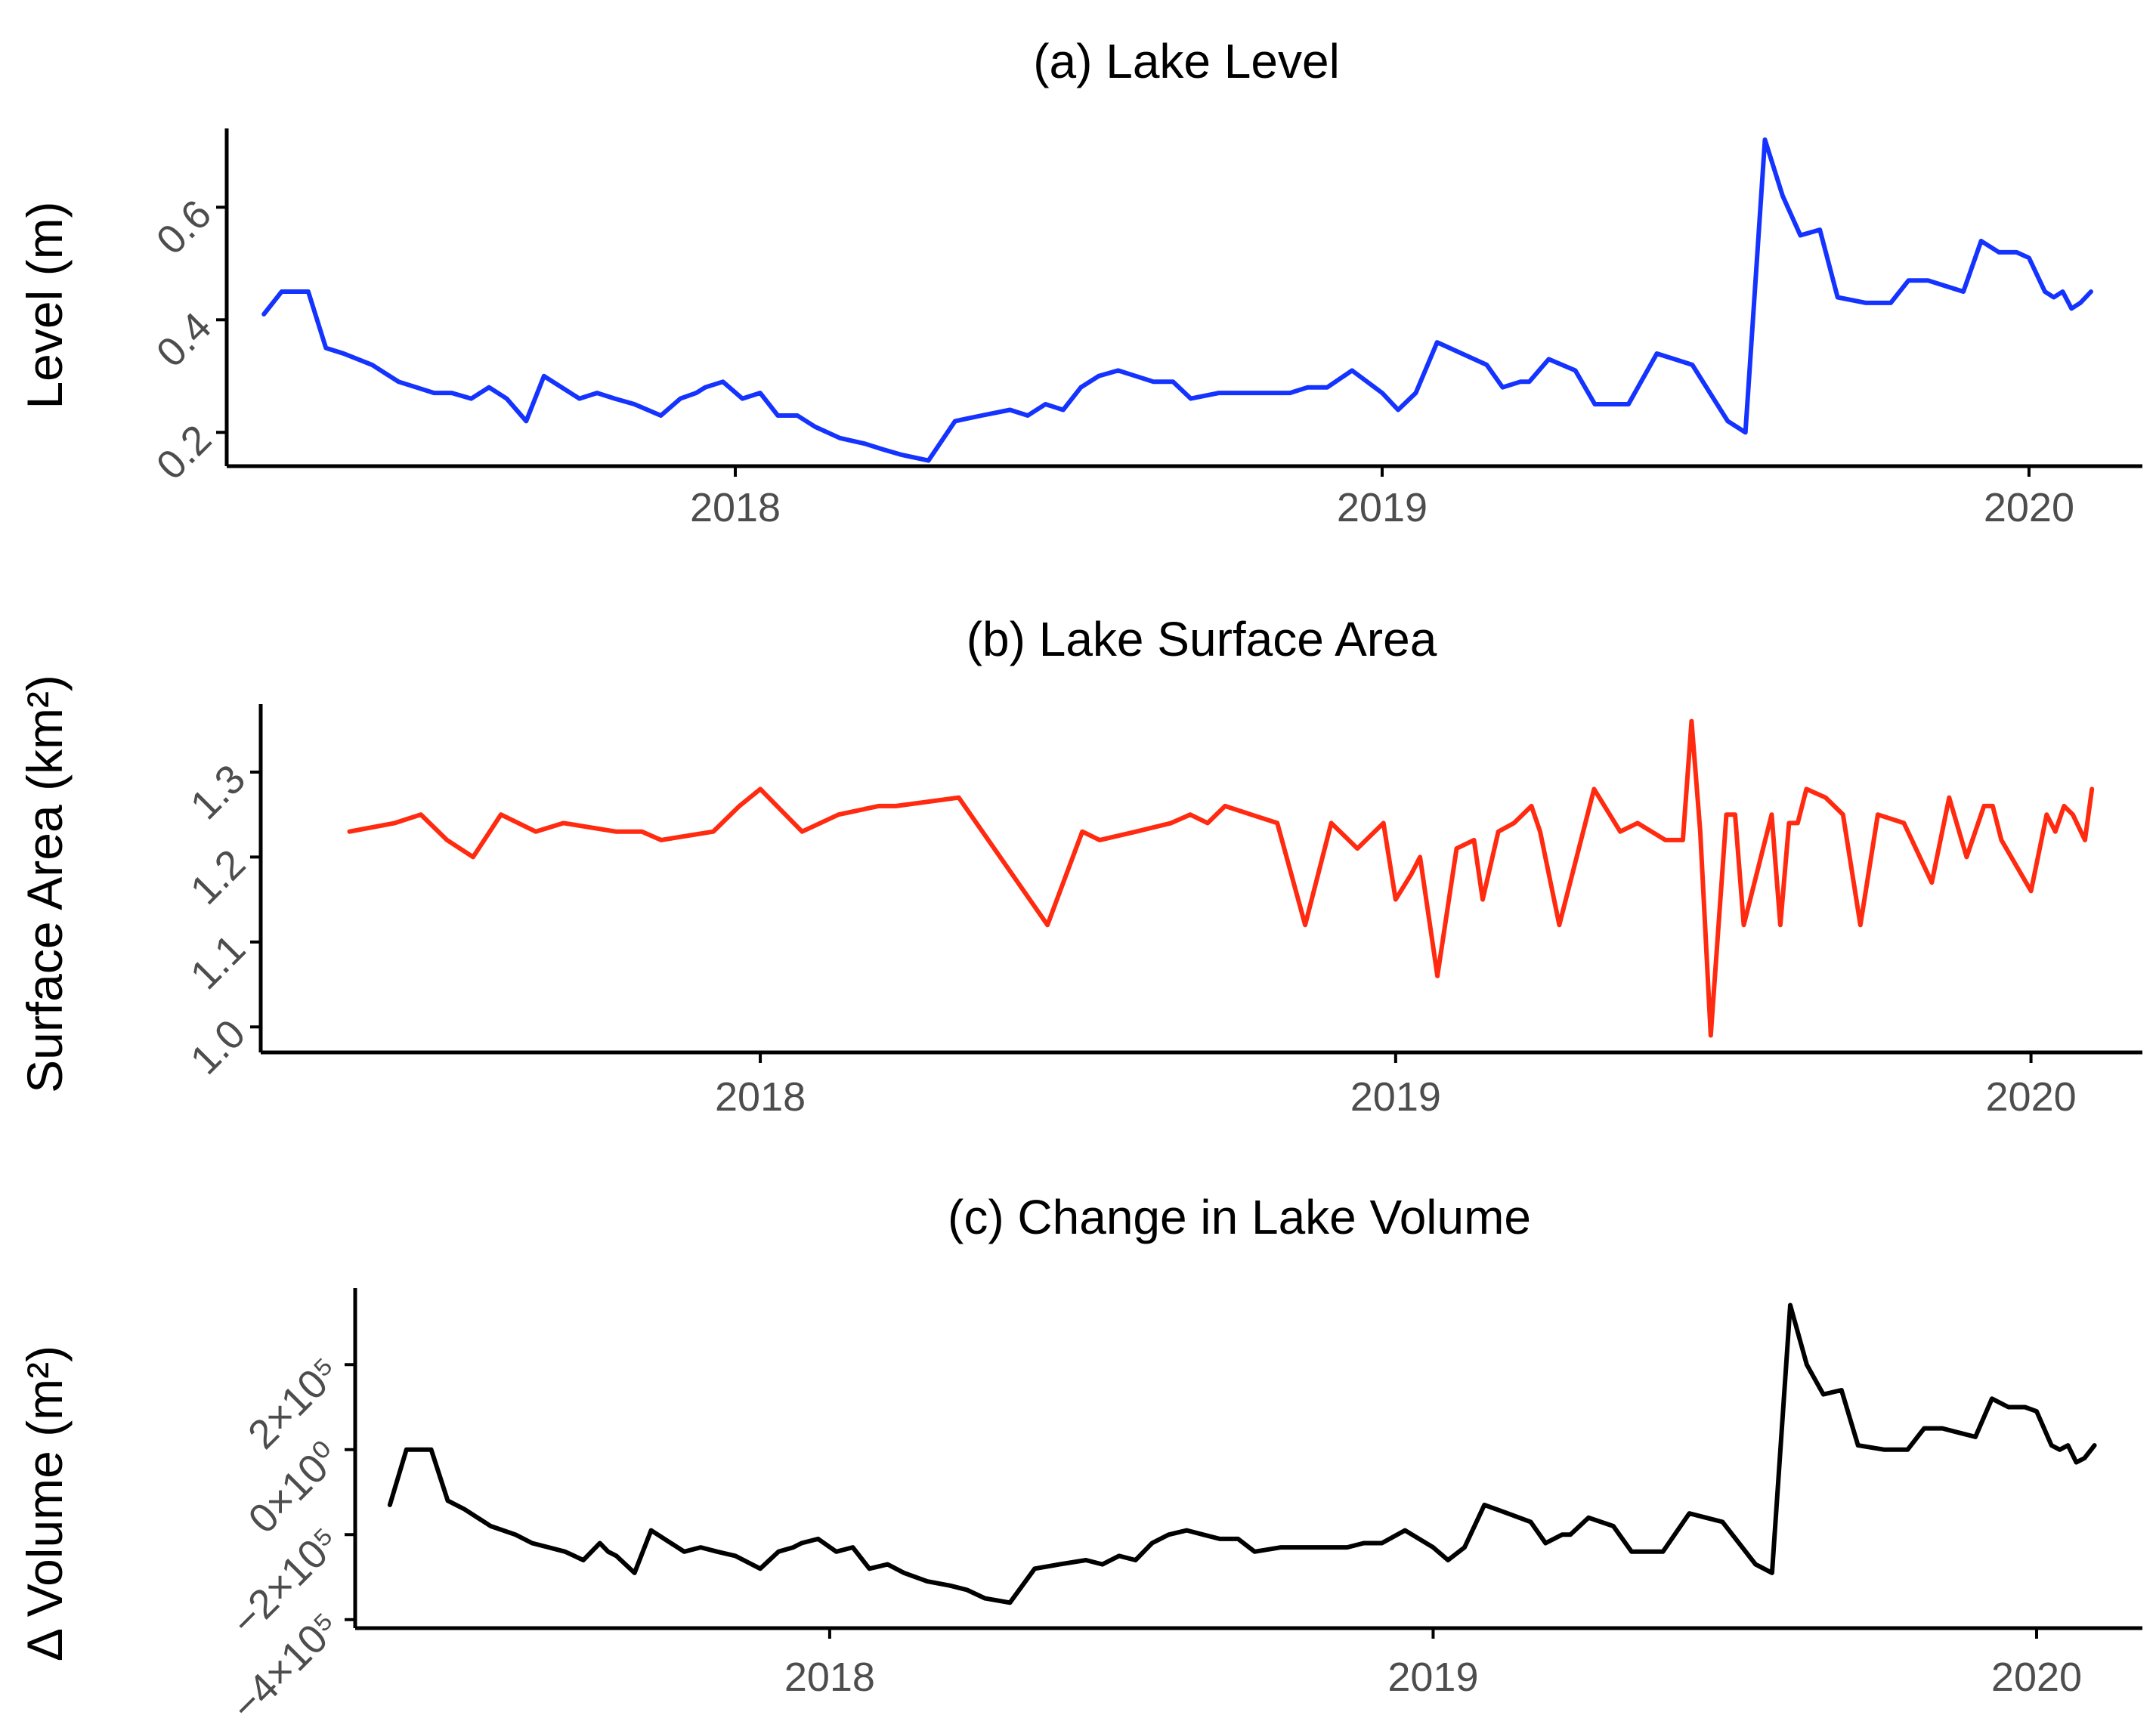 This screenshot has width=2156, height=1715. I want to click on y-tick-label: 0.6, so click(184, 228).